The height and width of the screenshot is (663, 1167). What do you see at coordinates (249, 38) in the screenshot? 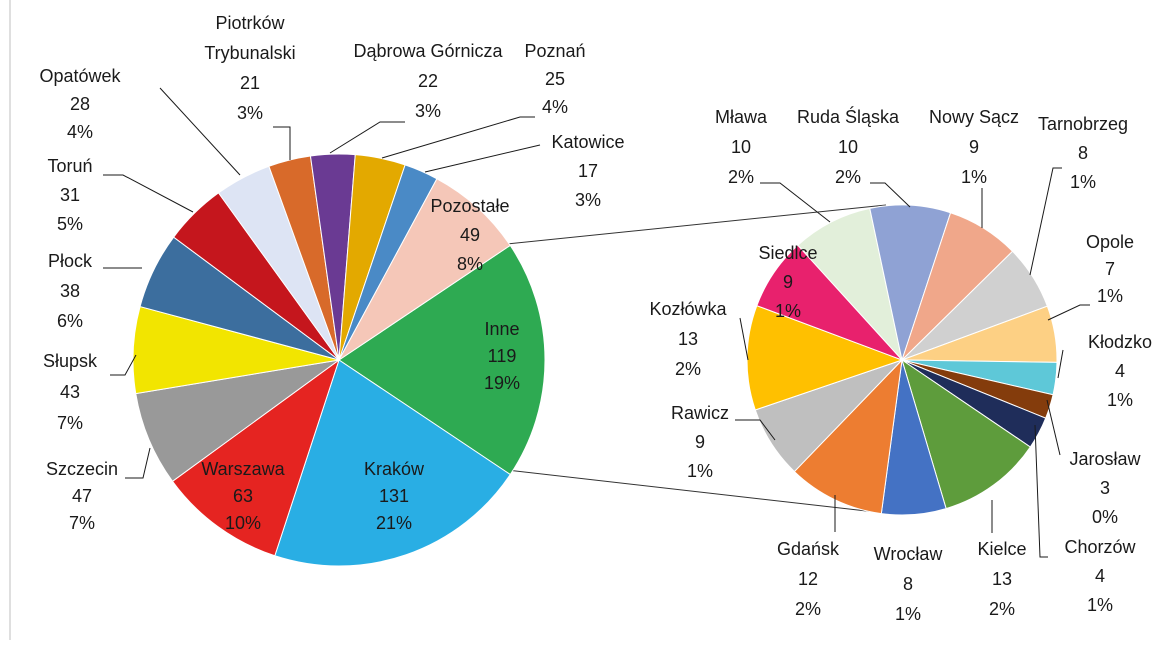
I see `slice-label: Piotrków Trybunalski` at bounding box center [249, 38].